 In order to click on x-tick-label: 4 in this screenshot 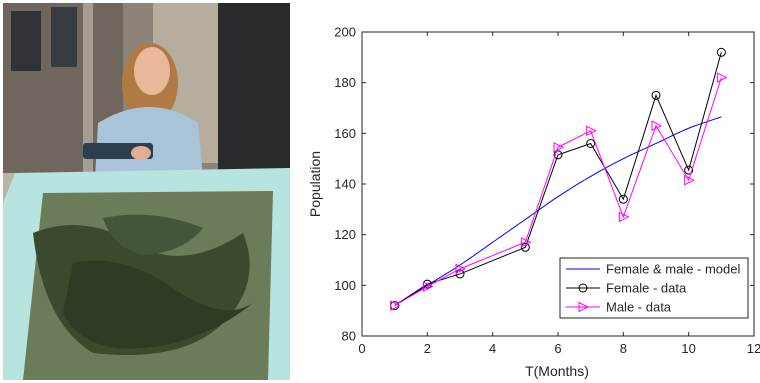, I will do `click(492, 348)`.